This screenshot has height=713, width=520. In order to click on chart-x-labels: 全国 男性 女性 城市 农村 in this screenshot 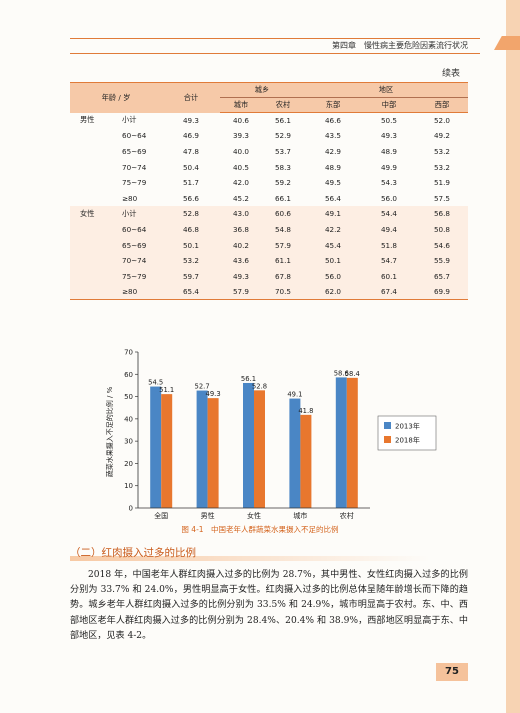, I will do `click(254, 515)`.